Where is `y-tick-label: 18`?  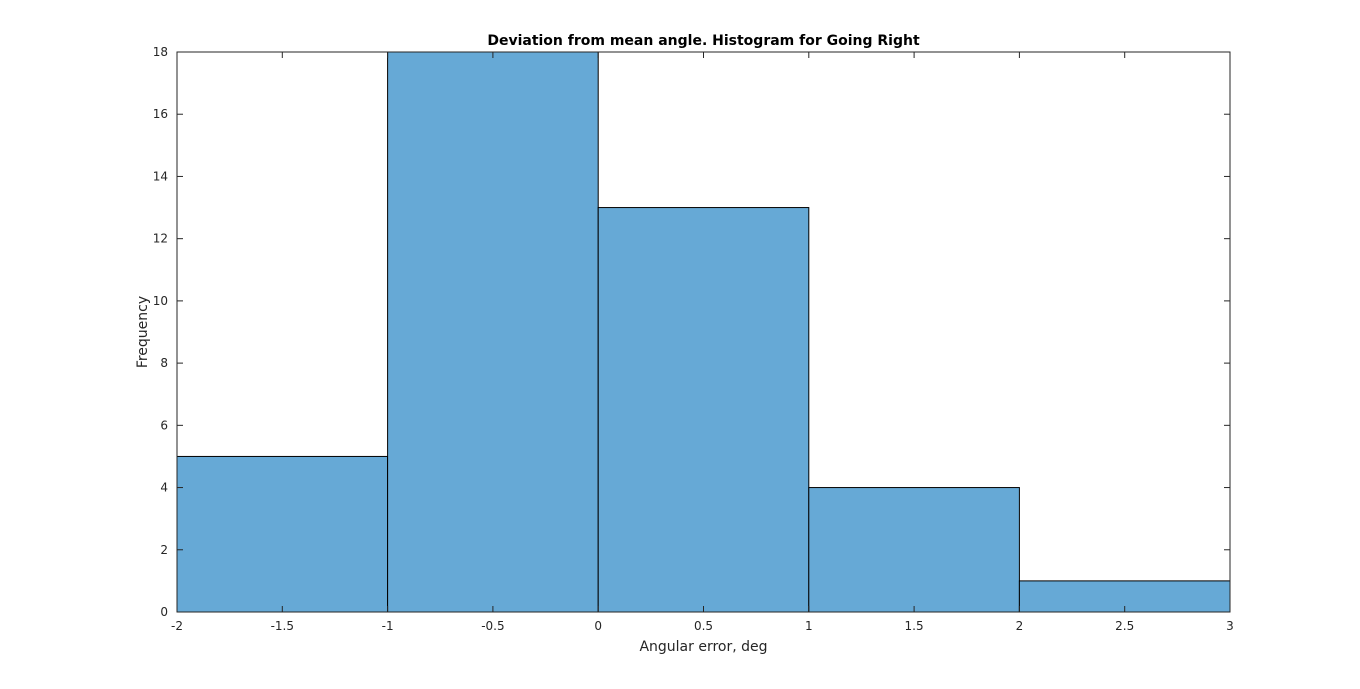 y-tick-label: 18 is located at coordinates (160, 52).